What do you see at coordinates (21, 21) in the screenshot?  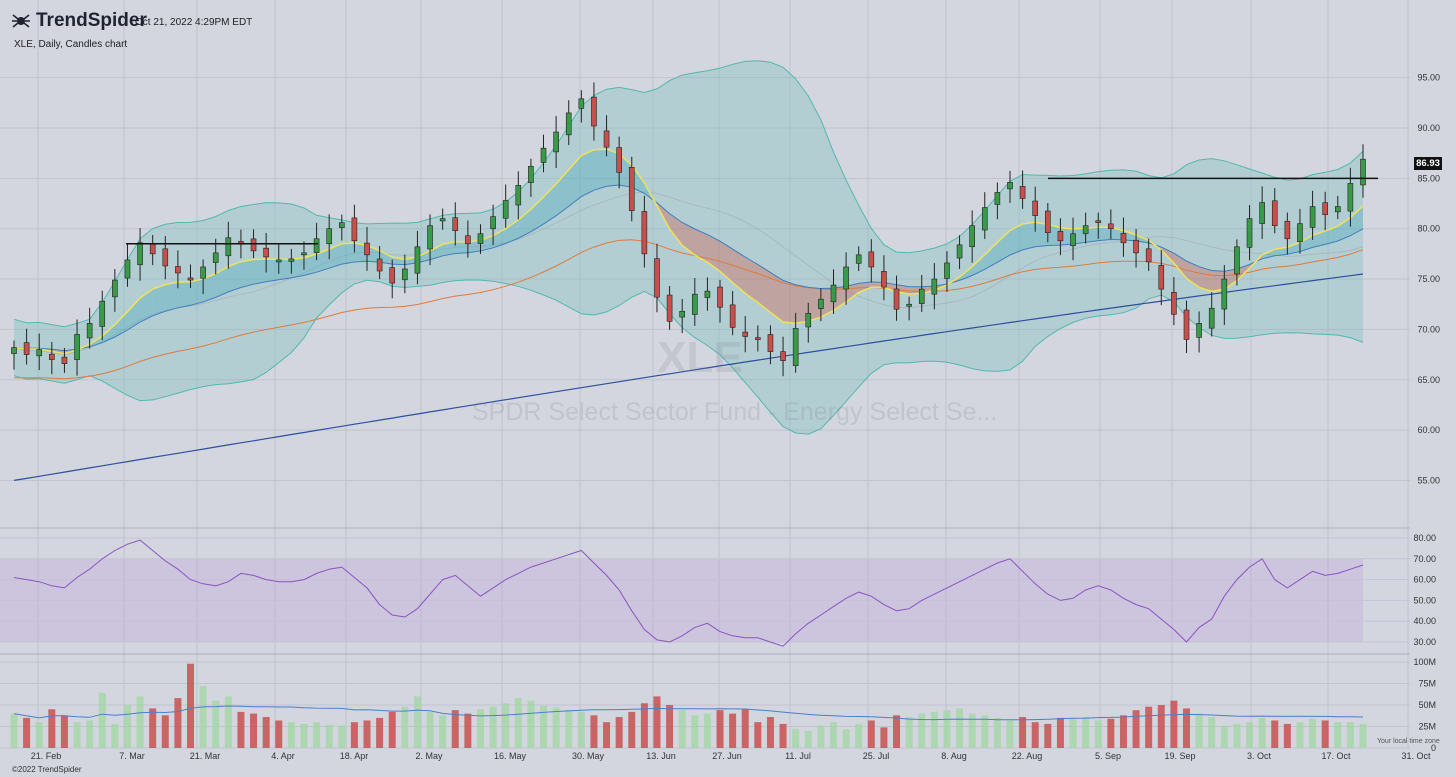 I see `spider-icon` at bounding box center [21, 21].